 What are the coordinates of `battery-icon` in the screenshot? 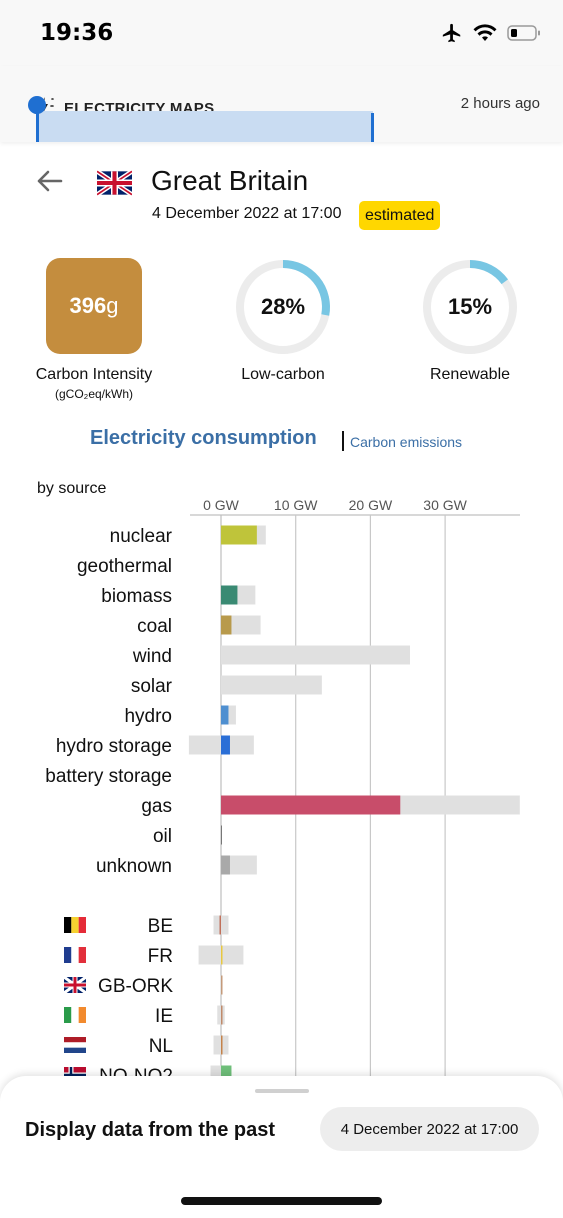 It's located at (524, 35).